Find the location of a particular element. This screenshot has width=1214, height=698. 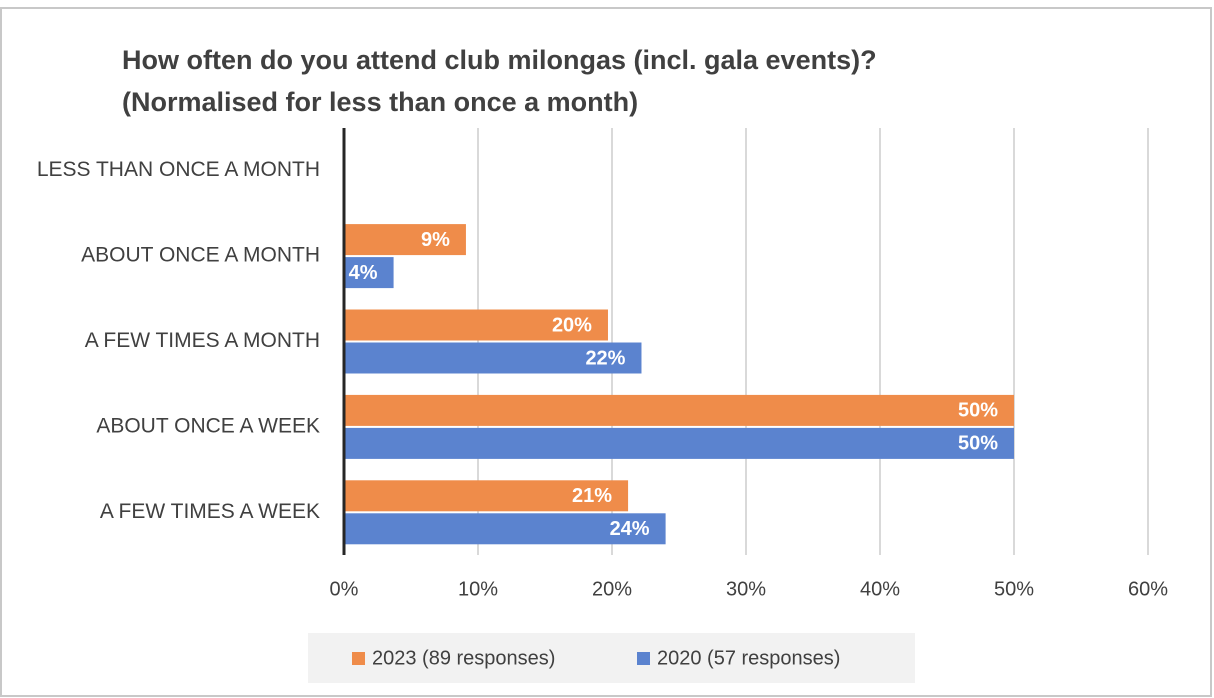

x-tick-label: 40% is located at coordinates (880, 589).